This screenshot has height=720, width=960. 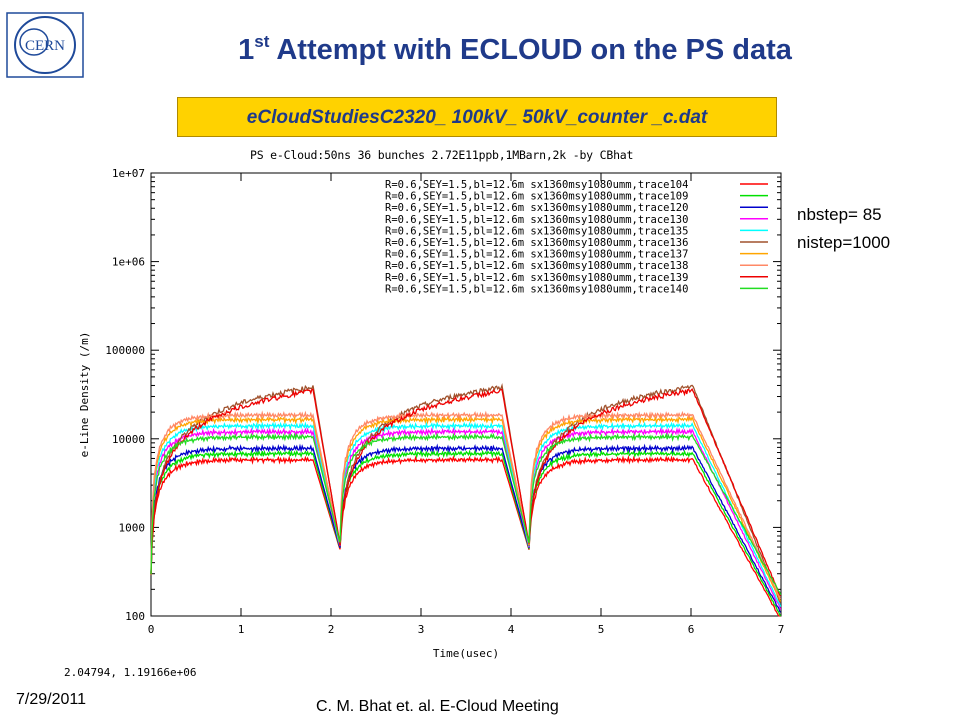 I want to click on nbstep-label: nbstep= 85, so click(x=839, y=214).